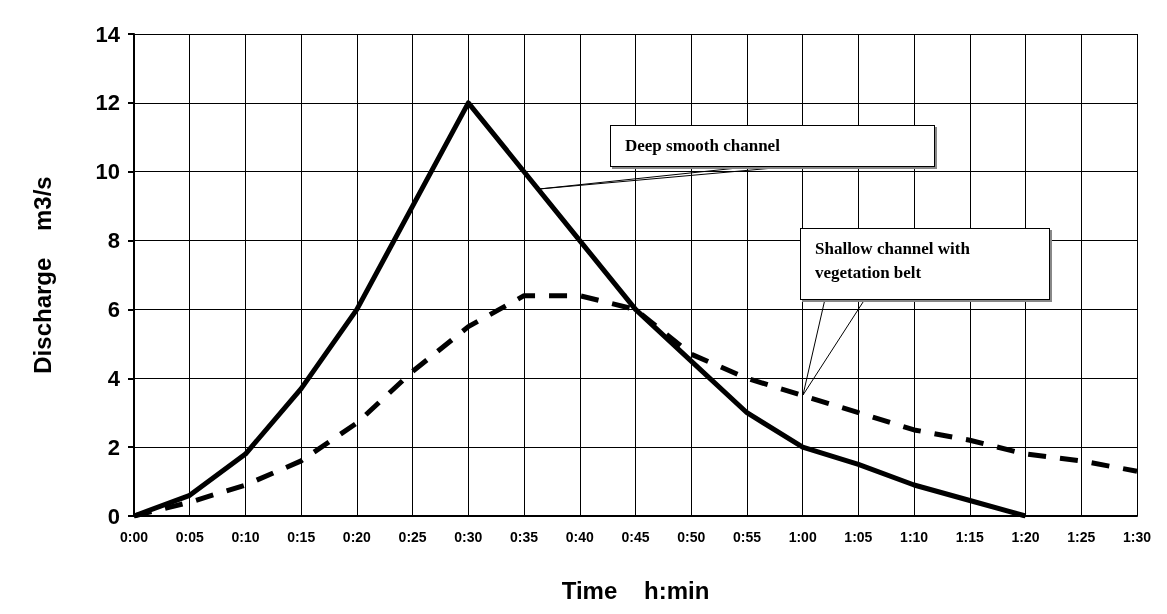  I want to click on y-tick-label: 8, so click(113, 241).